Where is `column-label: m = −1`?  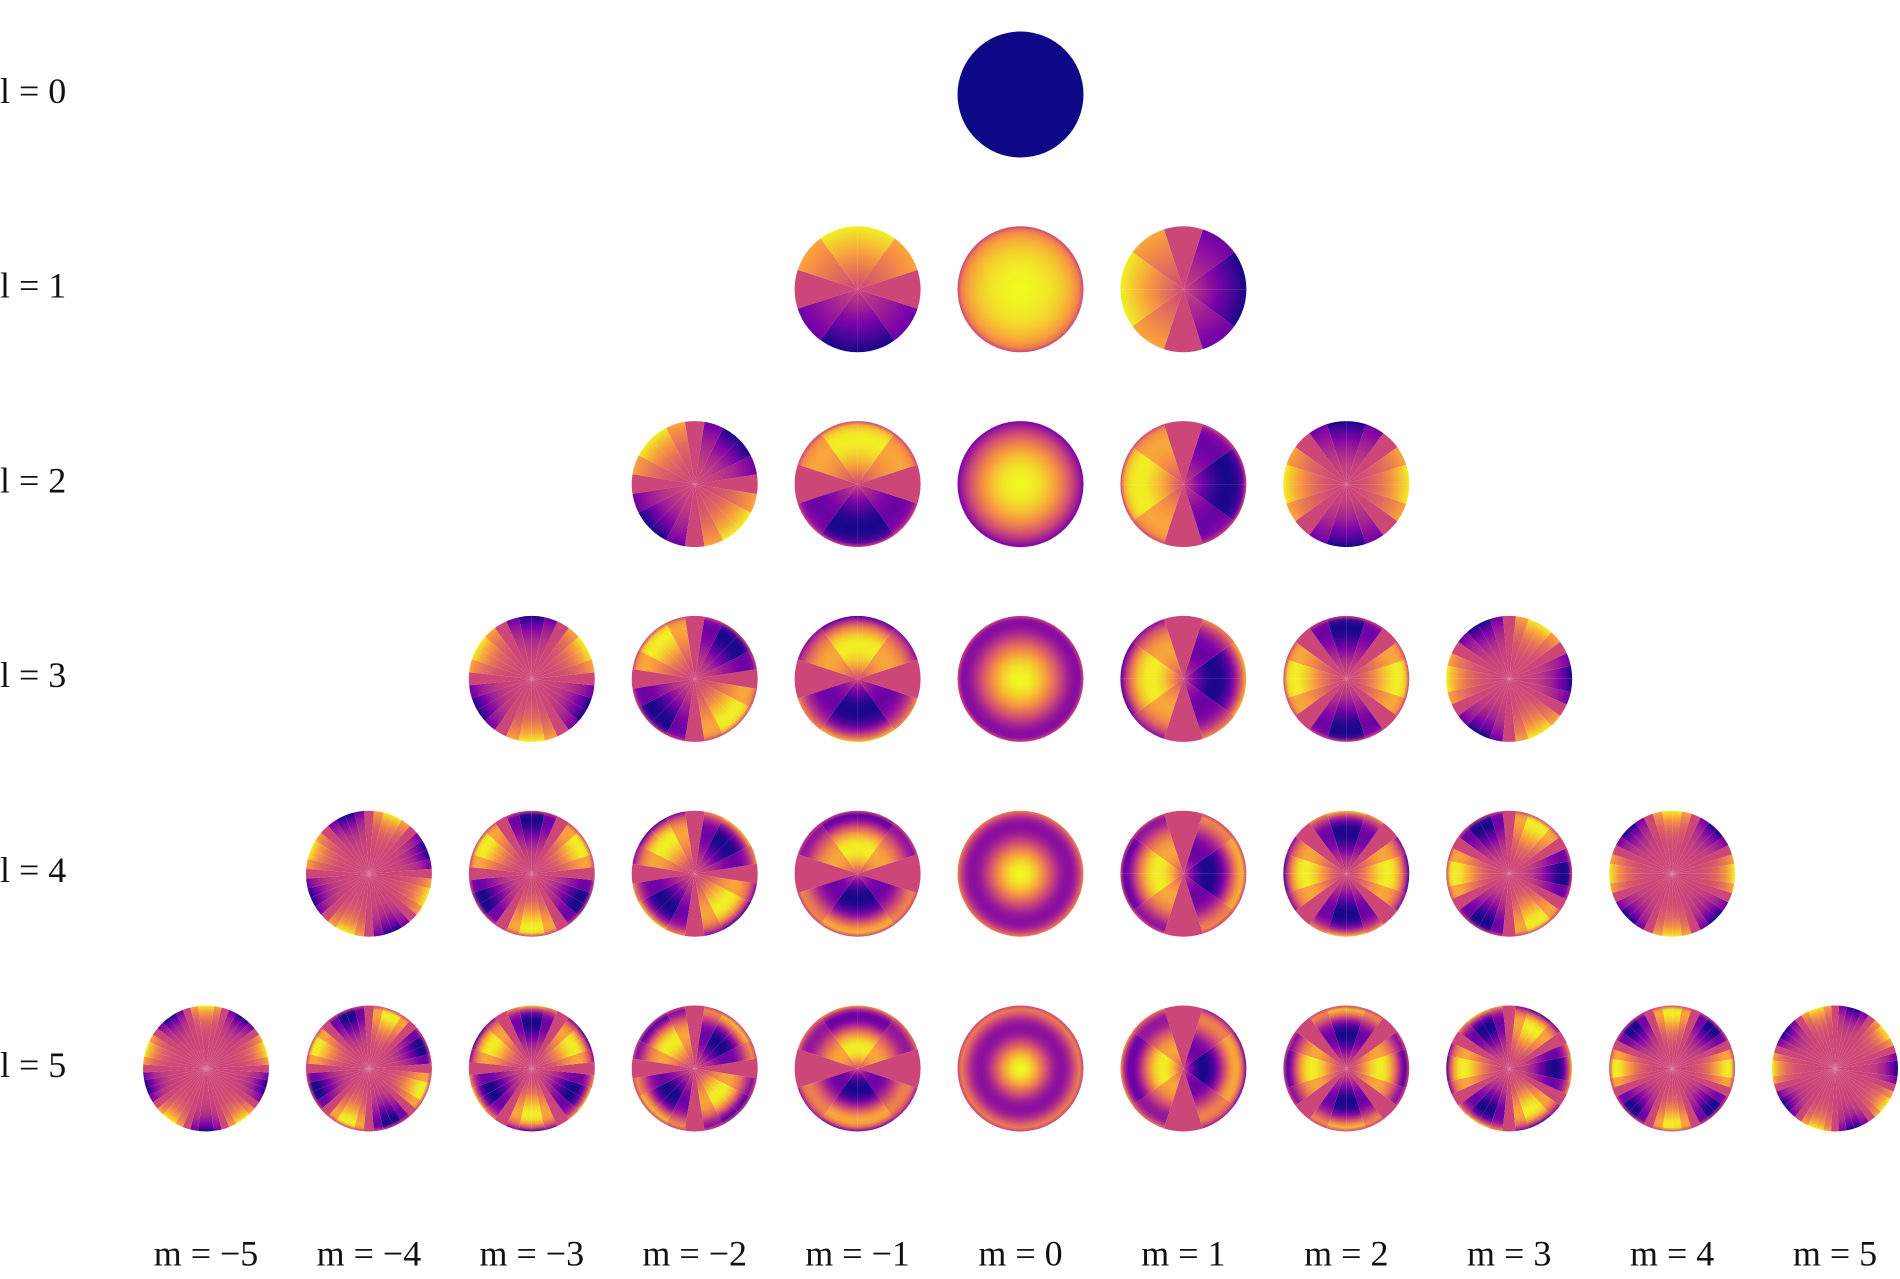
column-label: m = −1 is located at coordinates (857, 1253).